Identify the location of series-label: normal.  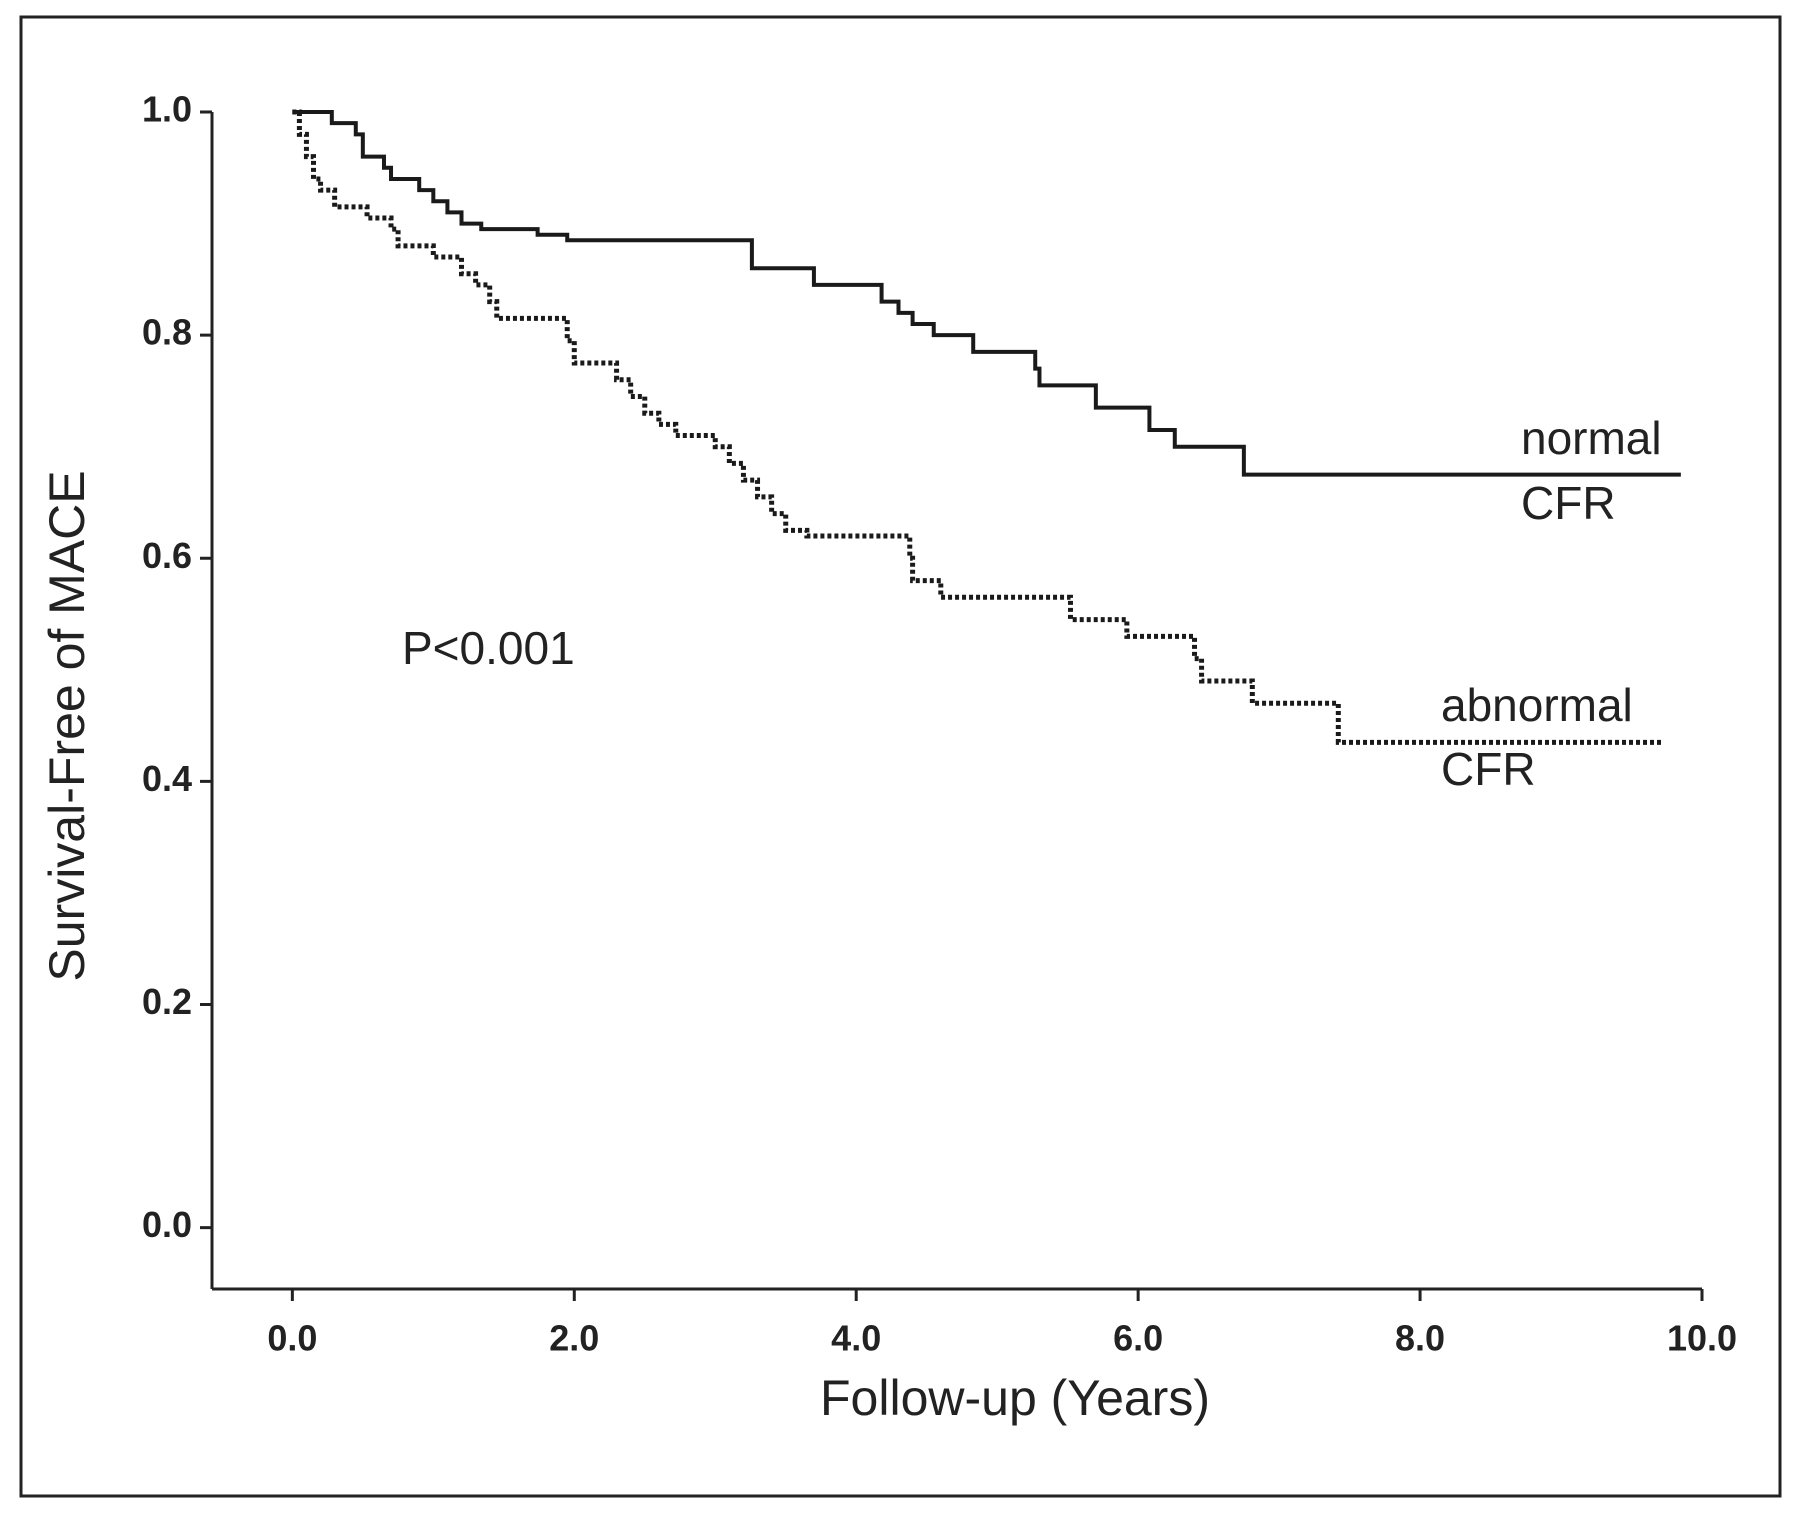
(1591, 438).